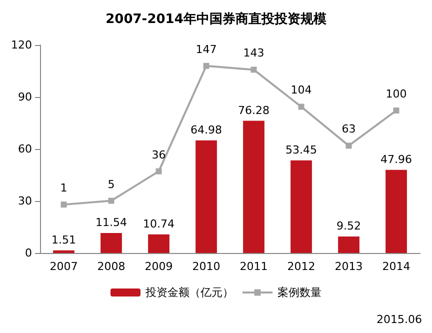 The image size is (432, 333). Describe the element at coordinates (348, 226) in the screenshot. I see `data-label: 9.52` at that location.